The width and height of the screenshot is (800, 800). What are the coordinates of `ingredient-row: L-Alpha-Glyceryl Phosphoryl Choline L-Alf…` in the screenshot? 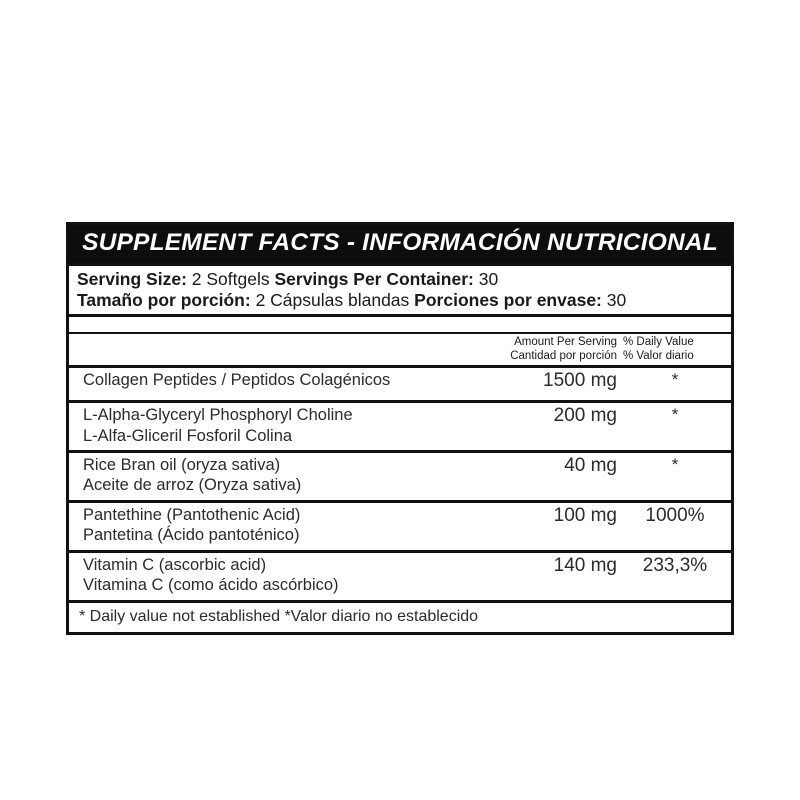 It's located at (400, 425).